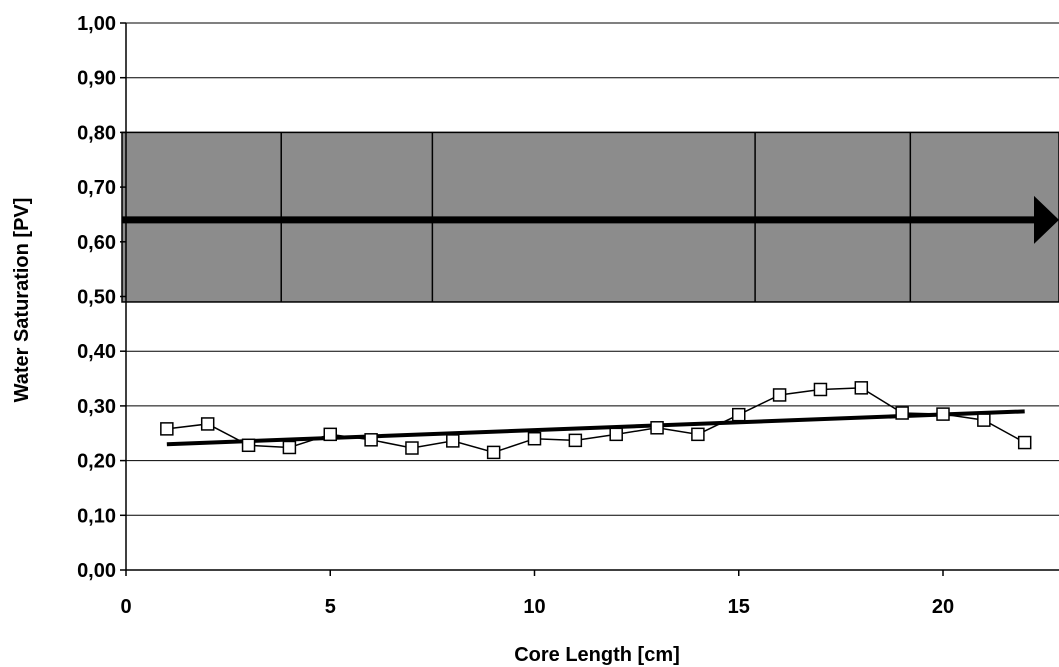 The width and height of the screenshot is (1059, 667). What do you see at coordinates (597, 655) in the screenshot?
I see `x-axis-title: Core Length [cm]` at bounding box center [597, 655].